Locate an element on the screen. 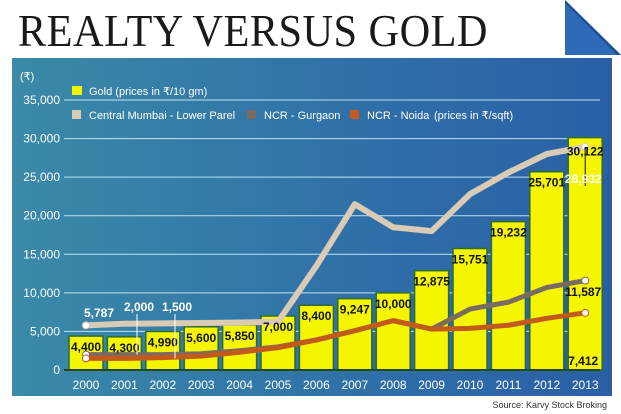 This screenshot has height=414, width=621. x-tick-label: 2012 is located at coordinates (546, 385).